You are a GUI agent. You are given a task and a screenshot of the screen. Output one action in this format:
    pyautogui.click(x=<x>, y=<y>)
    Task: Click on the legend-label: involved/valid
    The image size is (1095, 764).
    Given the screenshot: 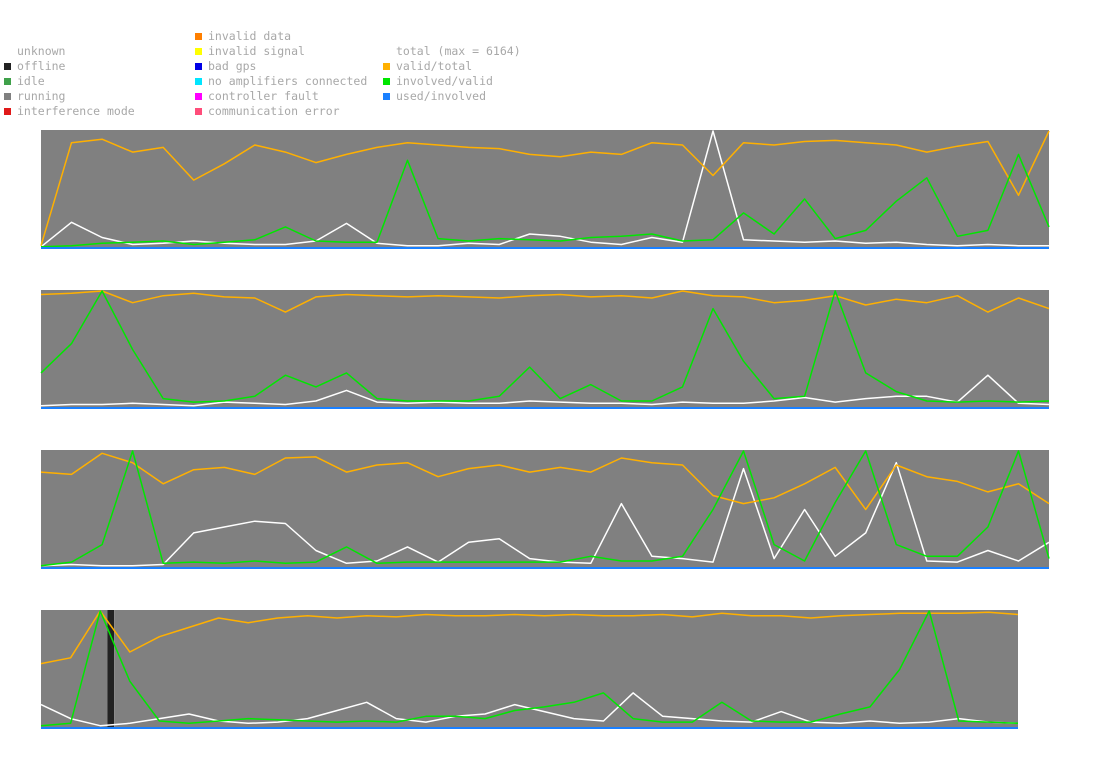 What is the action you would take?
    pyautogui.click(x=444, y=81)
    